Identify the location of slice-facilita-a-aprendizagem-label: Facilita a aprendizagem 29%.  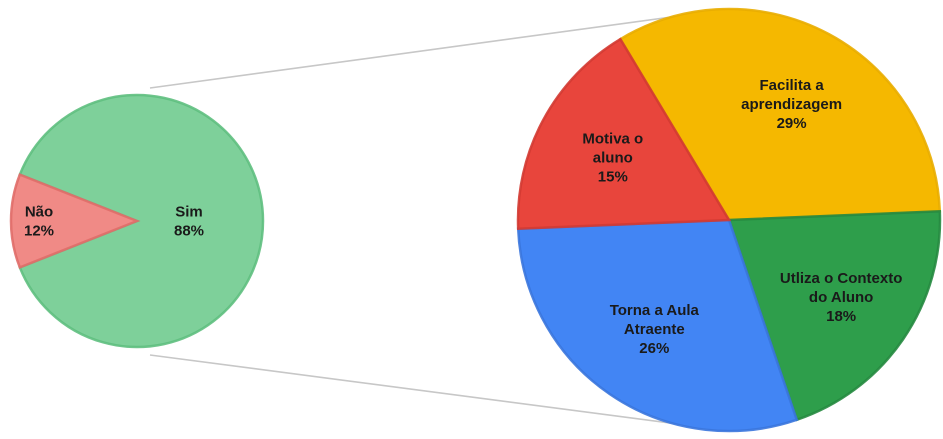
(791, 104).